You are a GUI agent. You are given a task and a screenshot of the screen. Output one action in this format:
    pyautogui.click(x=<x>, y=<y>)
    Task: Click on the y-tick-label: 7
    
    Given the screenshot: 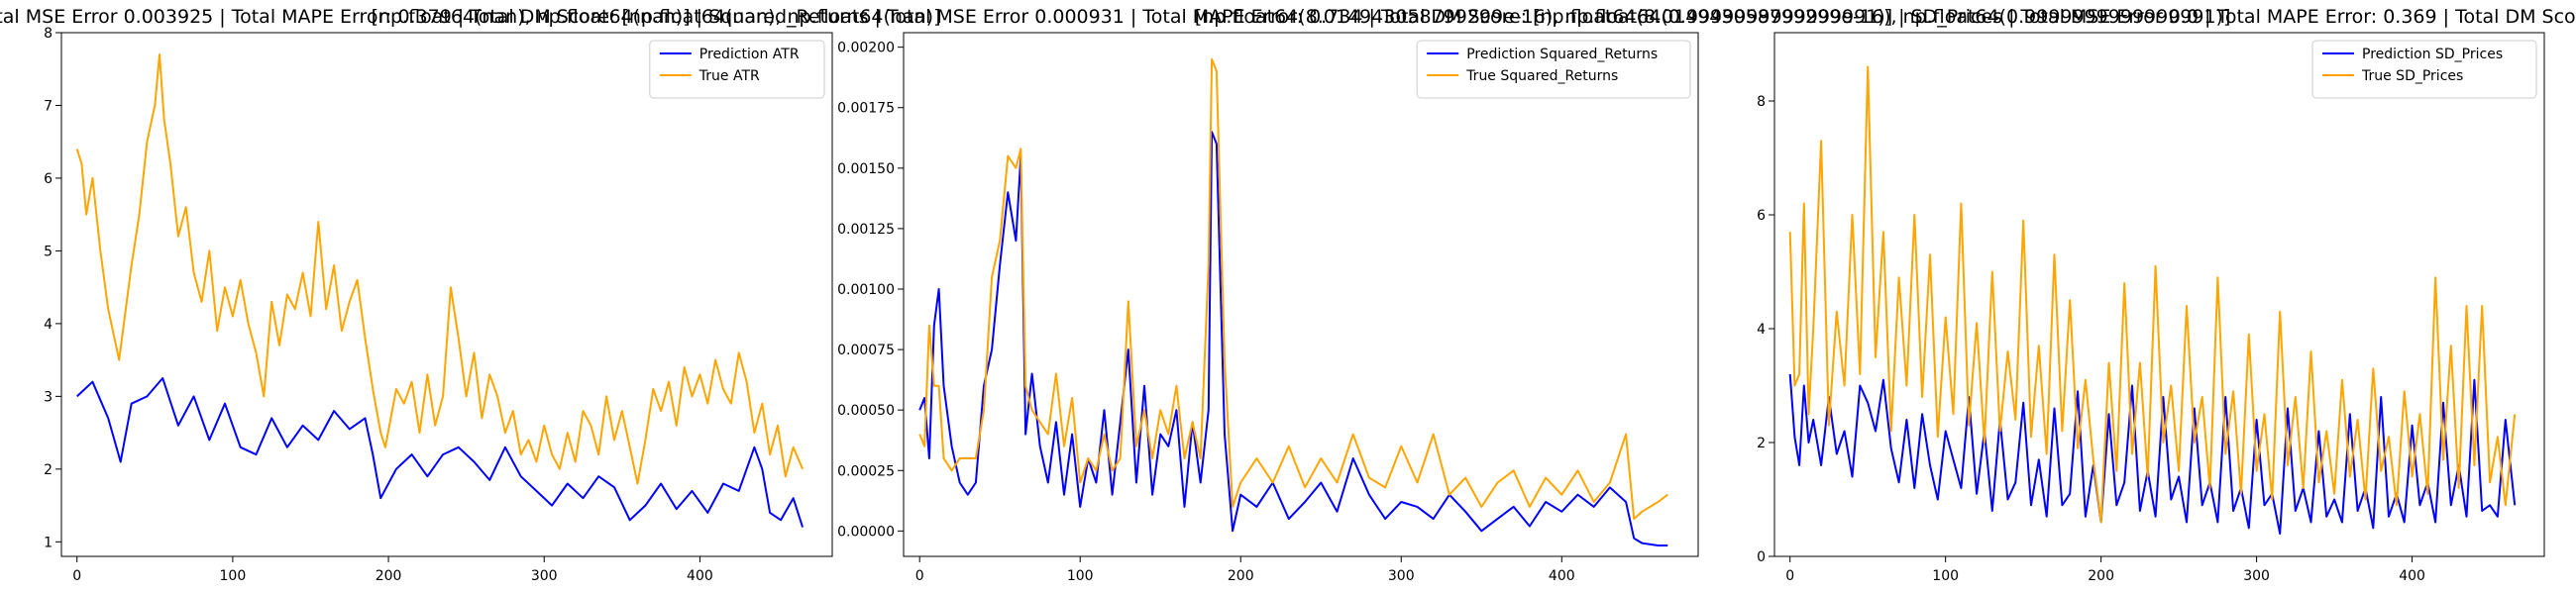 What is the action you would take?
    pyautogui.click(x=48, y=106)
    